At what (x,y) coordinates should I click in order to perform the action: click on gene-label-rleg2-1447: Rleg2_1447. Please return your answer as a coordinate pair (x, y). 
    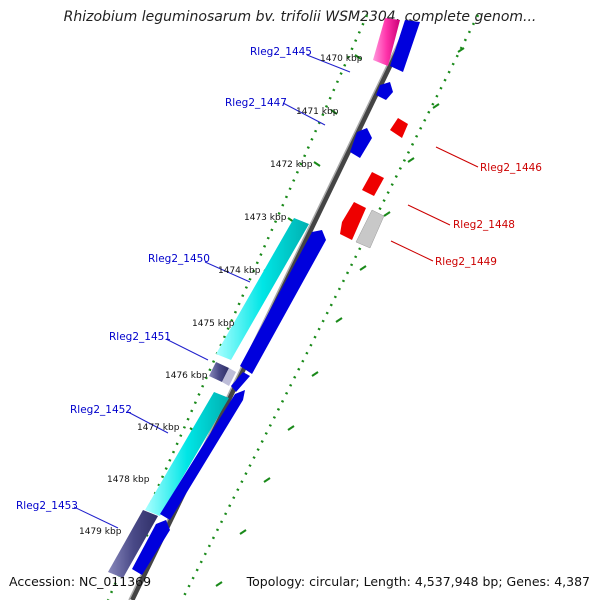
    Looking at the image, I should click on (256, 103).